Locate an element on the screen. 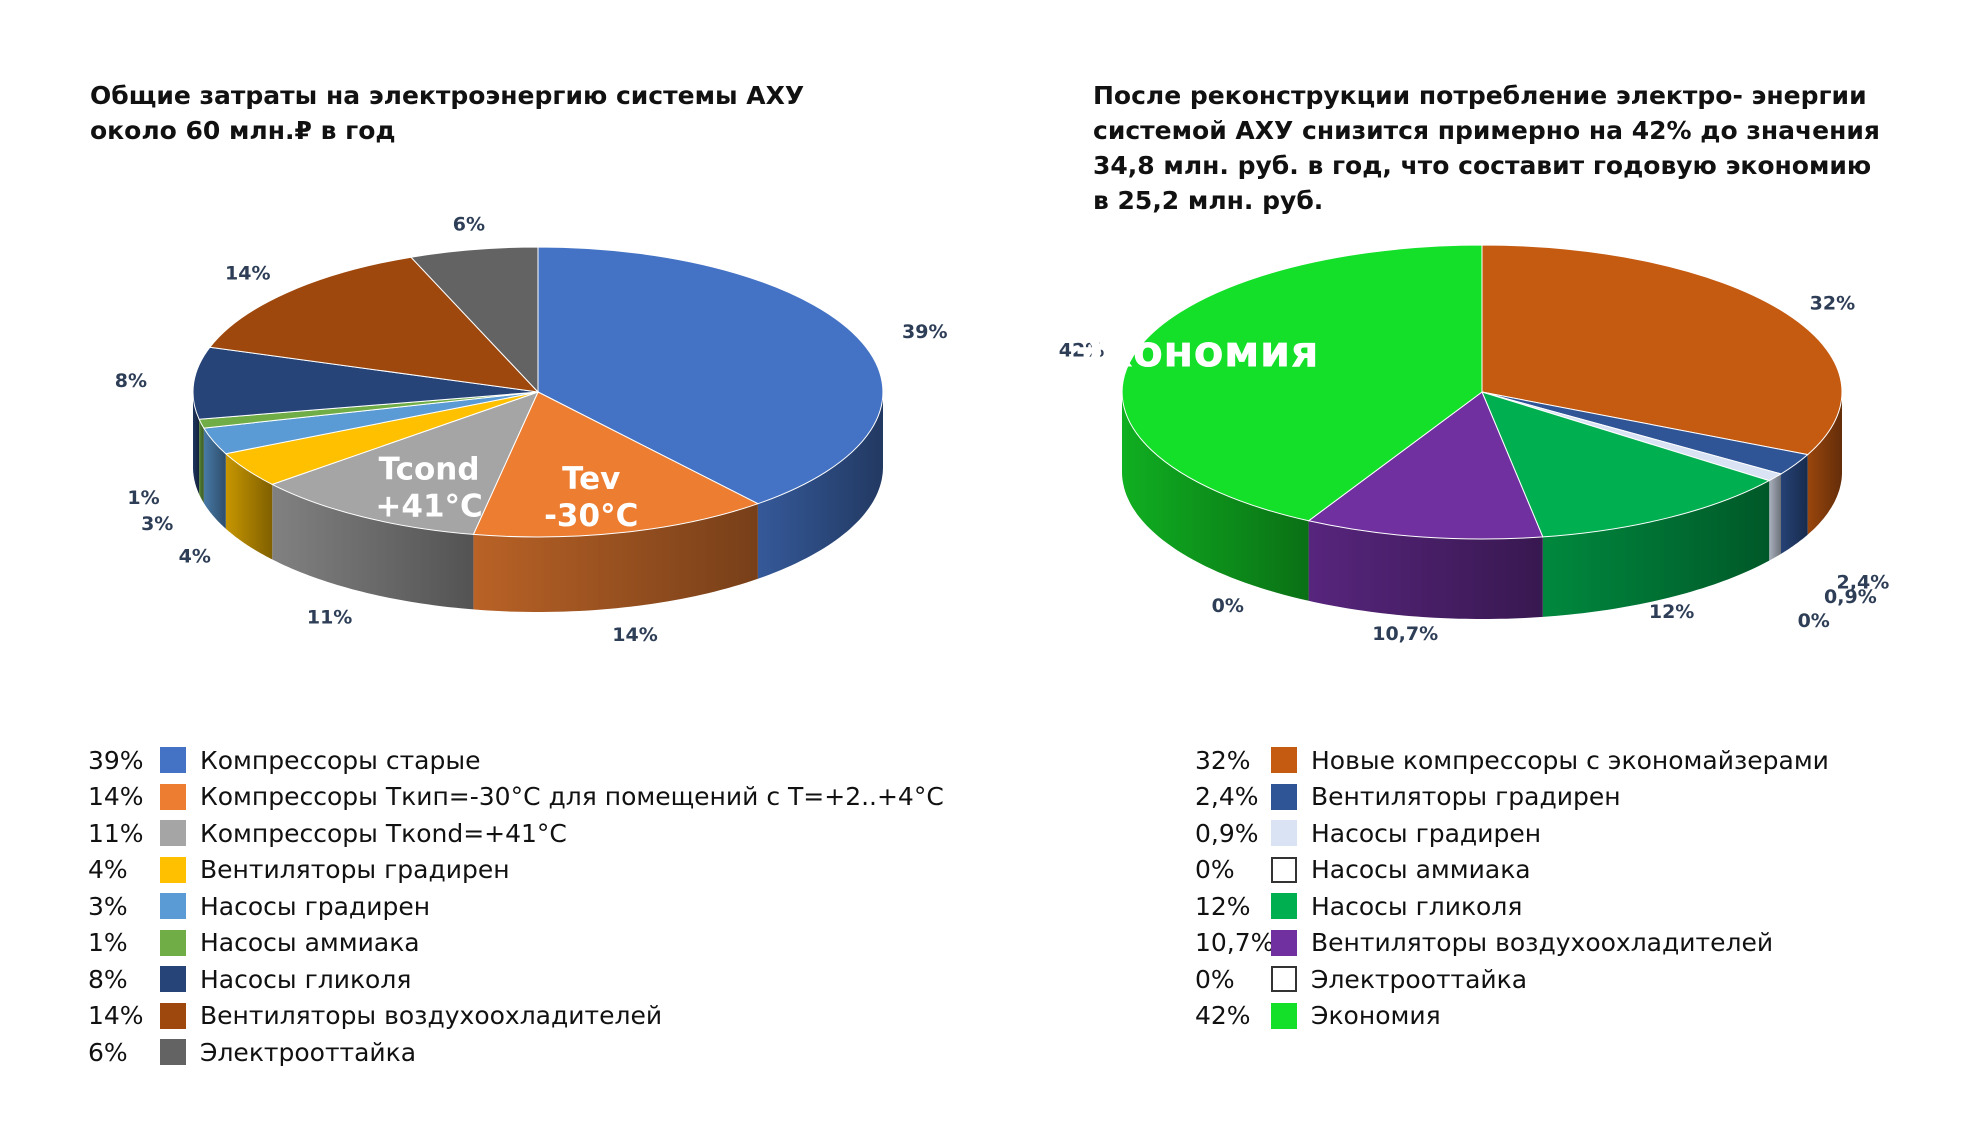 This screenshot has height=1123, width=1980. legend-item: 32% Новые компрессоры с экономайзерами is located at coordinates (1512, 760).